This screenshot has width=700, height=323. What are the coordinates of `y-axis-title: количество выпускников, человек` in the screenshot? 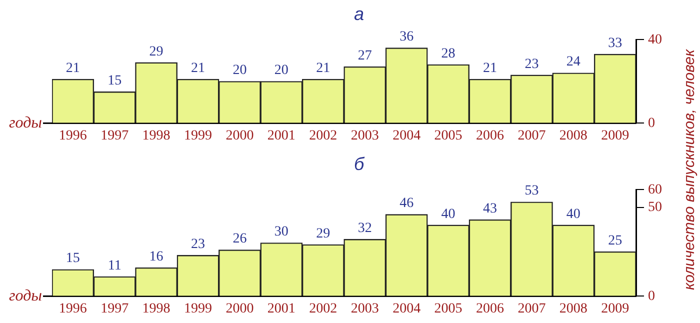 It's located at (689, 170).